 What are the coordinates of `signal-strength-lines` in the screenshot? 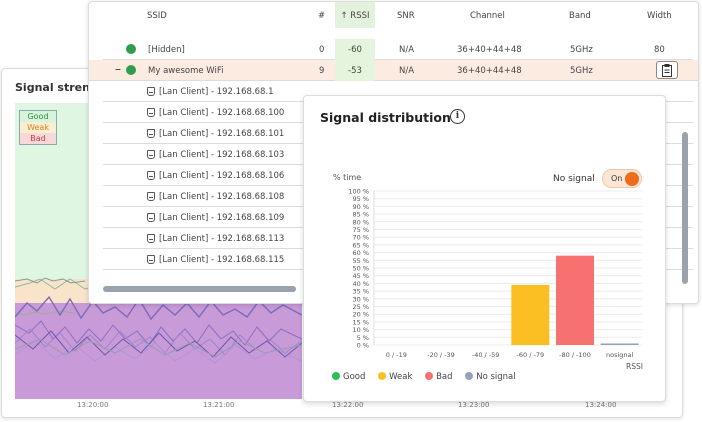 It's located at (158, 320).